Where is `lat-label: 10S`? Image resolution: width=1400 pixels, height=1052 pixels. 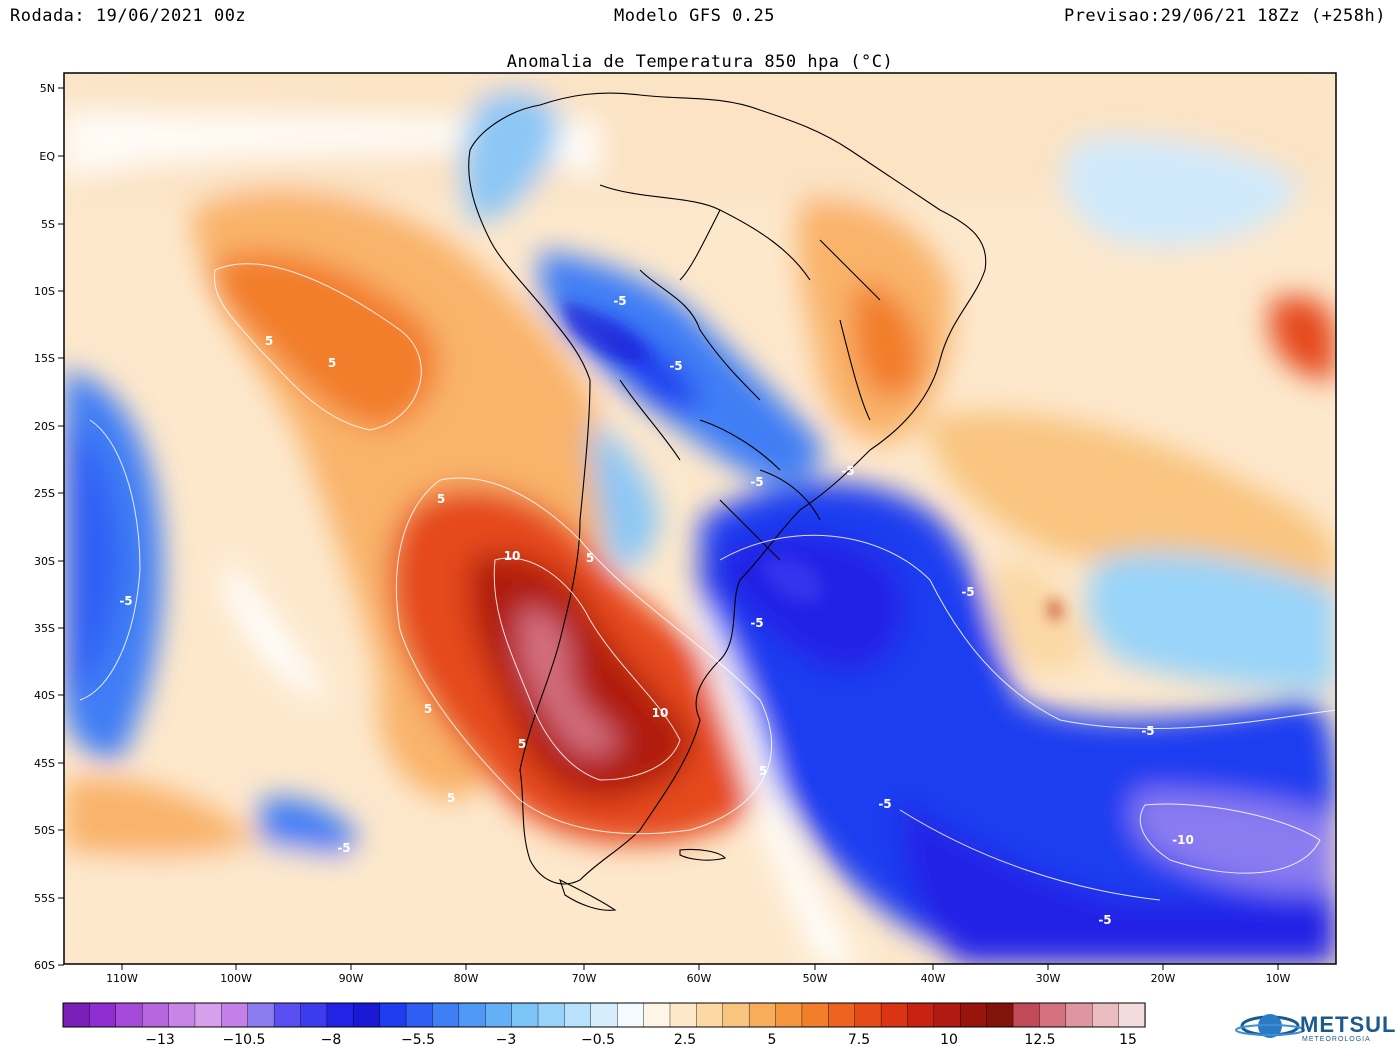 lat-label: 10S is located at coordinates (44, 291).